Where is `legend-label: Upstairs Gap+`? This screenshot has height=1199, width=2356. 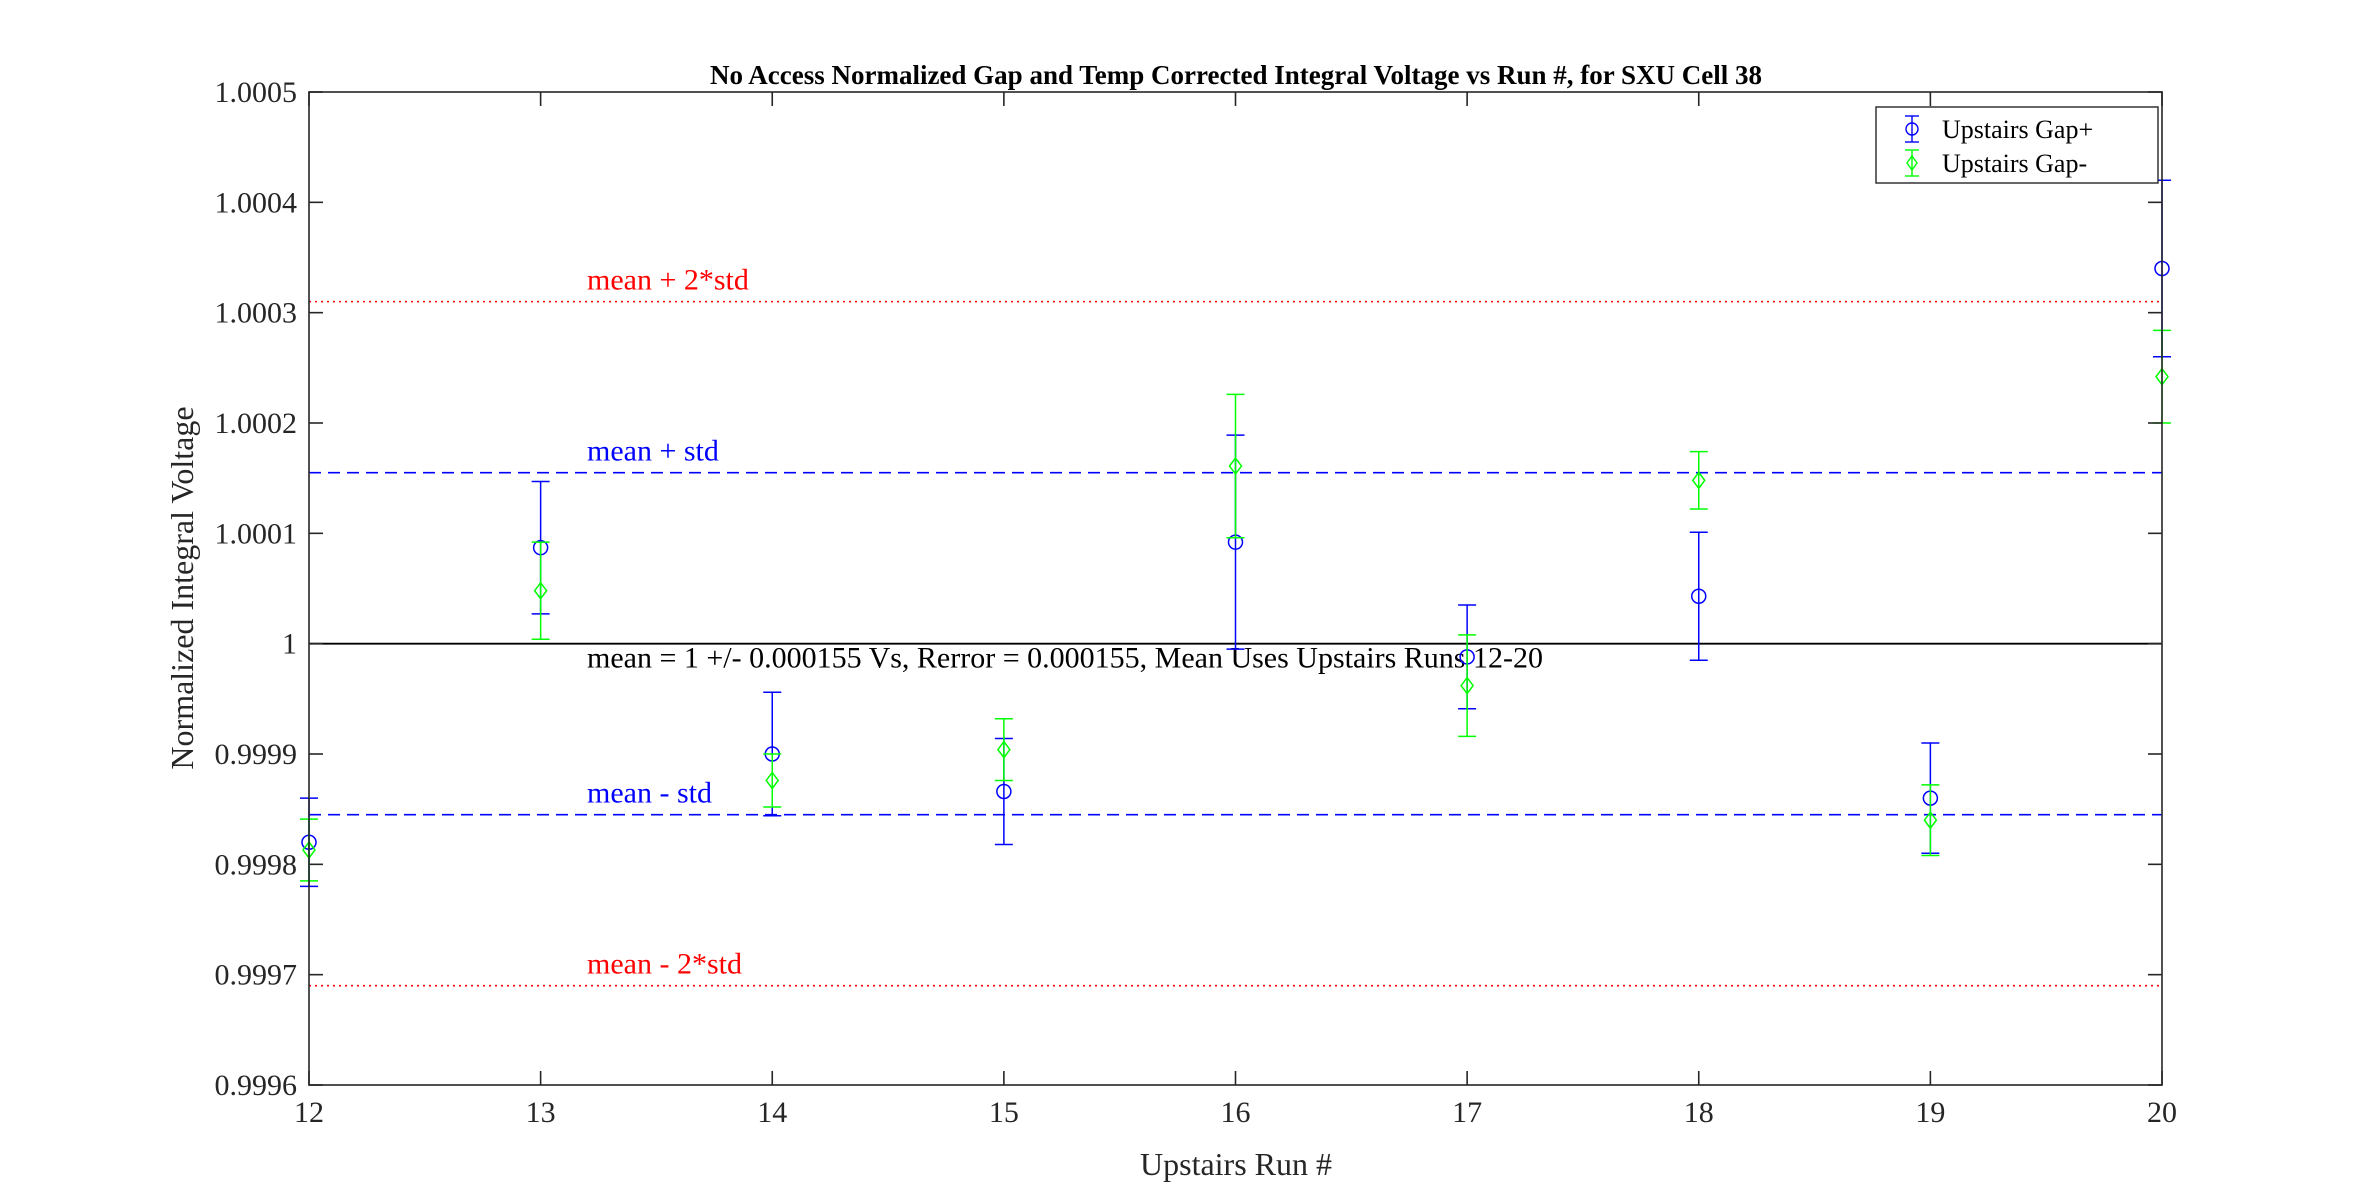
legend-label: Upstairs Gap+ is located at coordinates (2017, 129).